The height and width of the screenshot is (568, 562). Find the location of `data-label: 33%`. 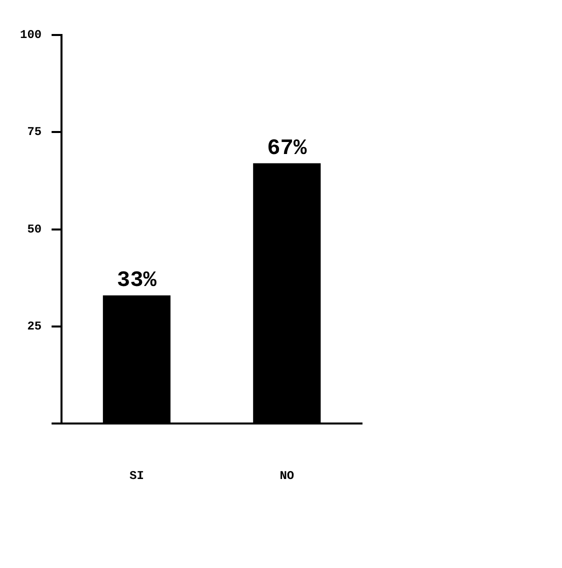

data-label: 33% is located at coordinates (137, 280).